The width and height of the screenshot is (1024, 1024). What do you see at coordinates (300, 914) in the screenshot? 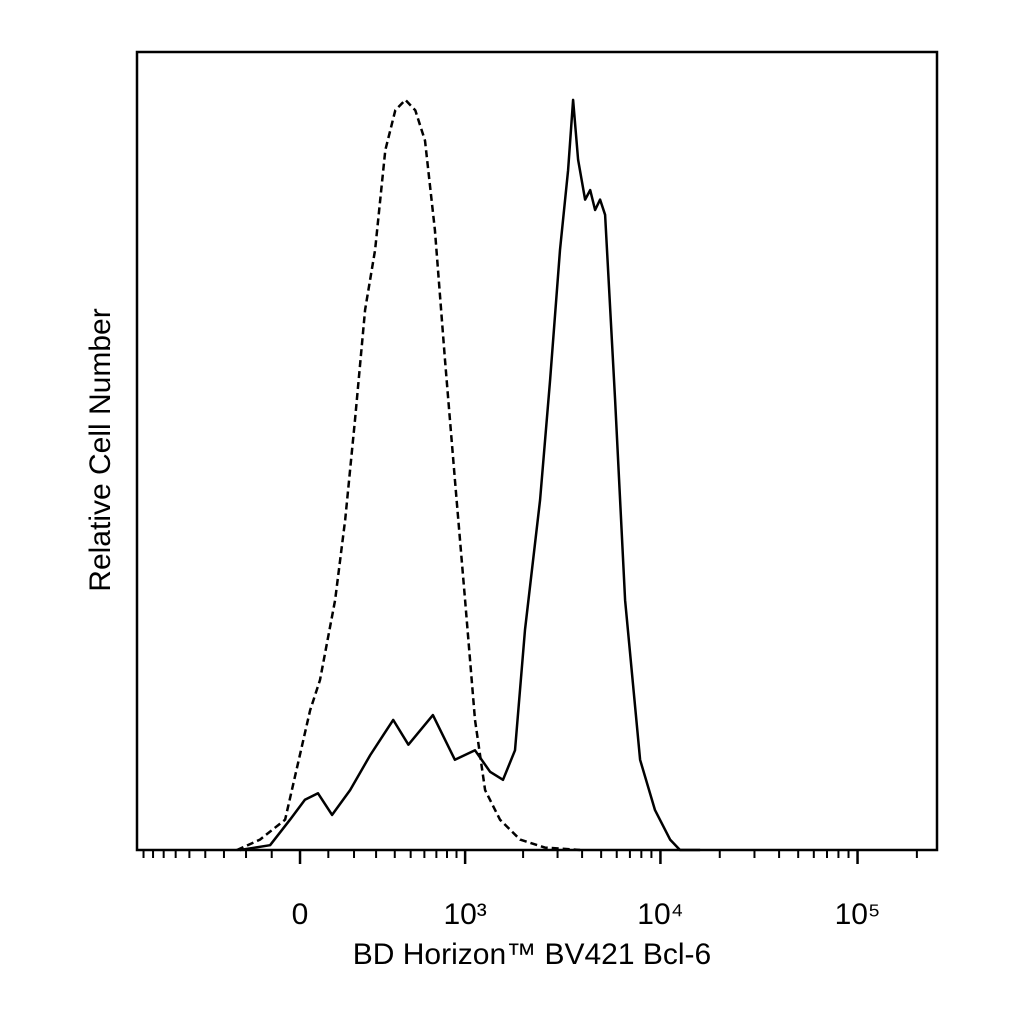
I see `x-tick-label: 0` at bounding box center [300, 914].